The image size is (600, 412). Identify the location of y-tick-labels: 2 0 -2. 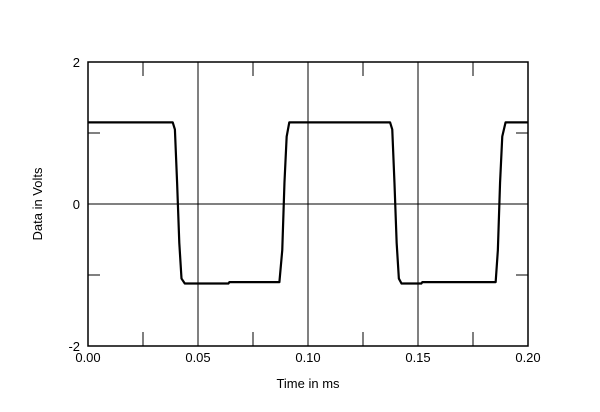
(74, 204).